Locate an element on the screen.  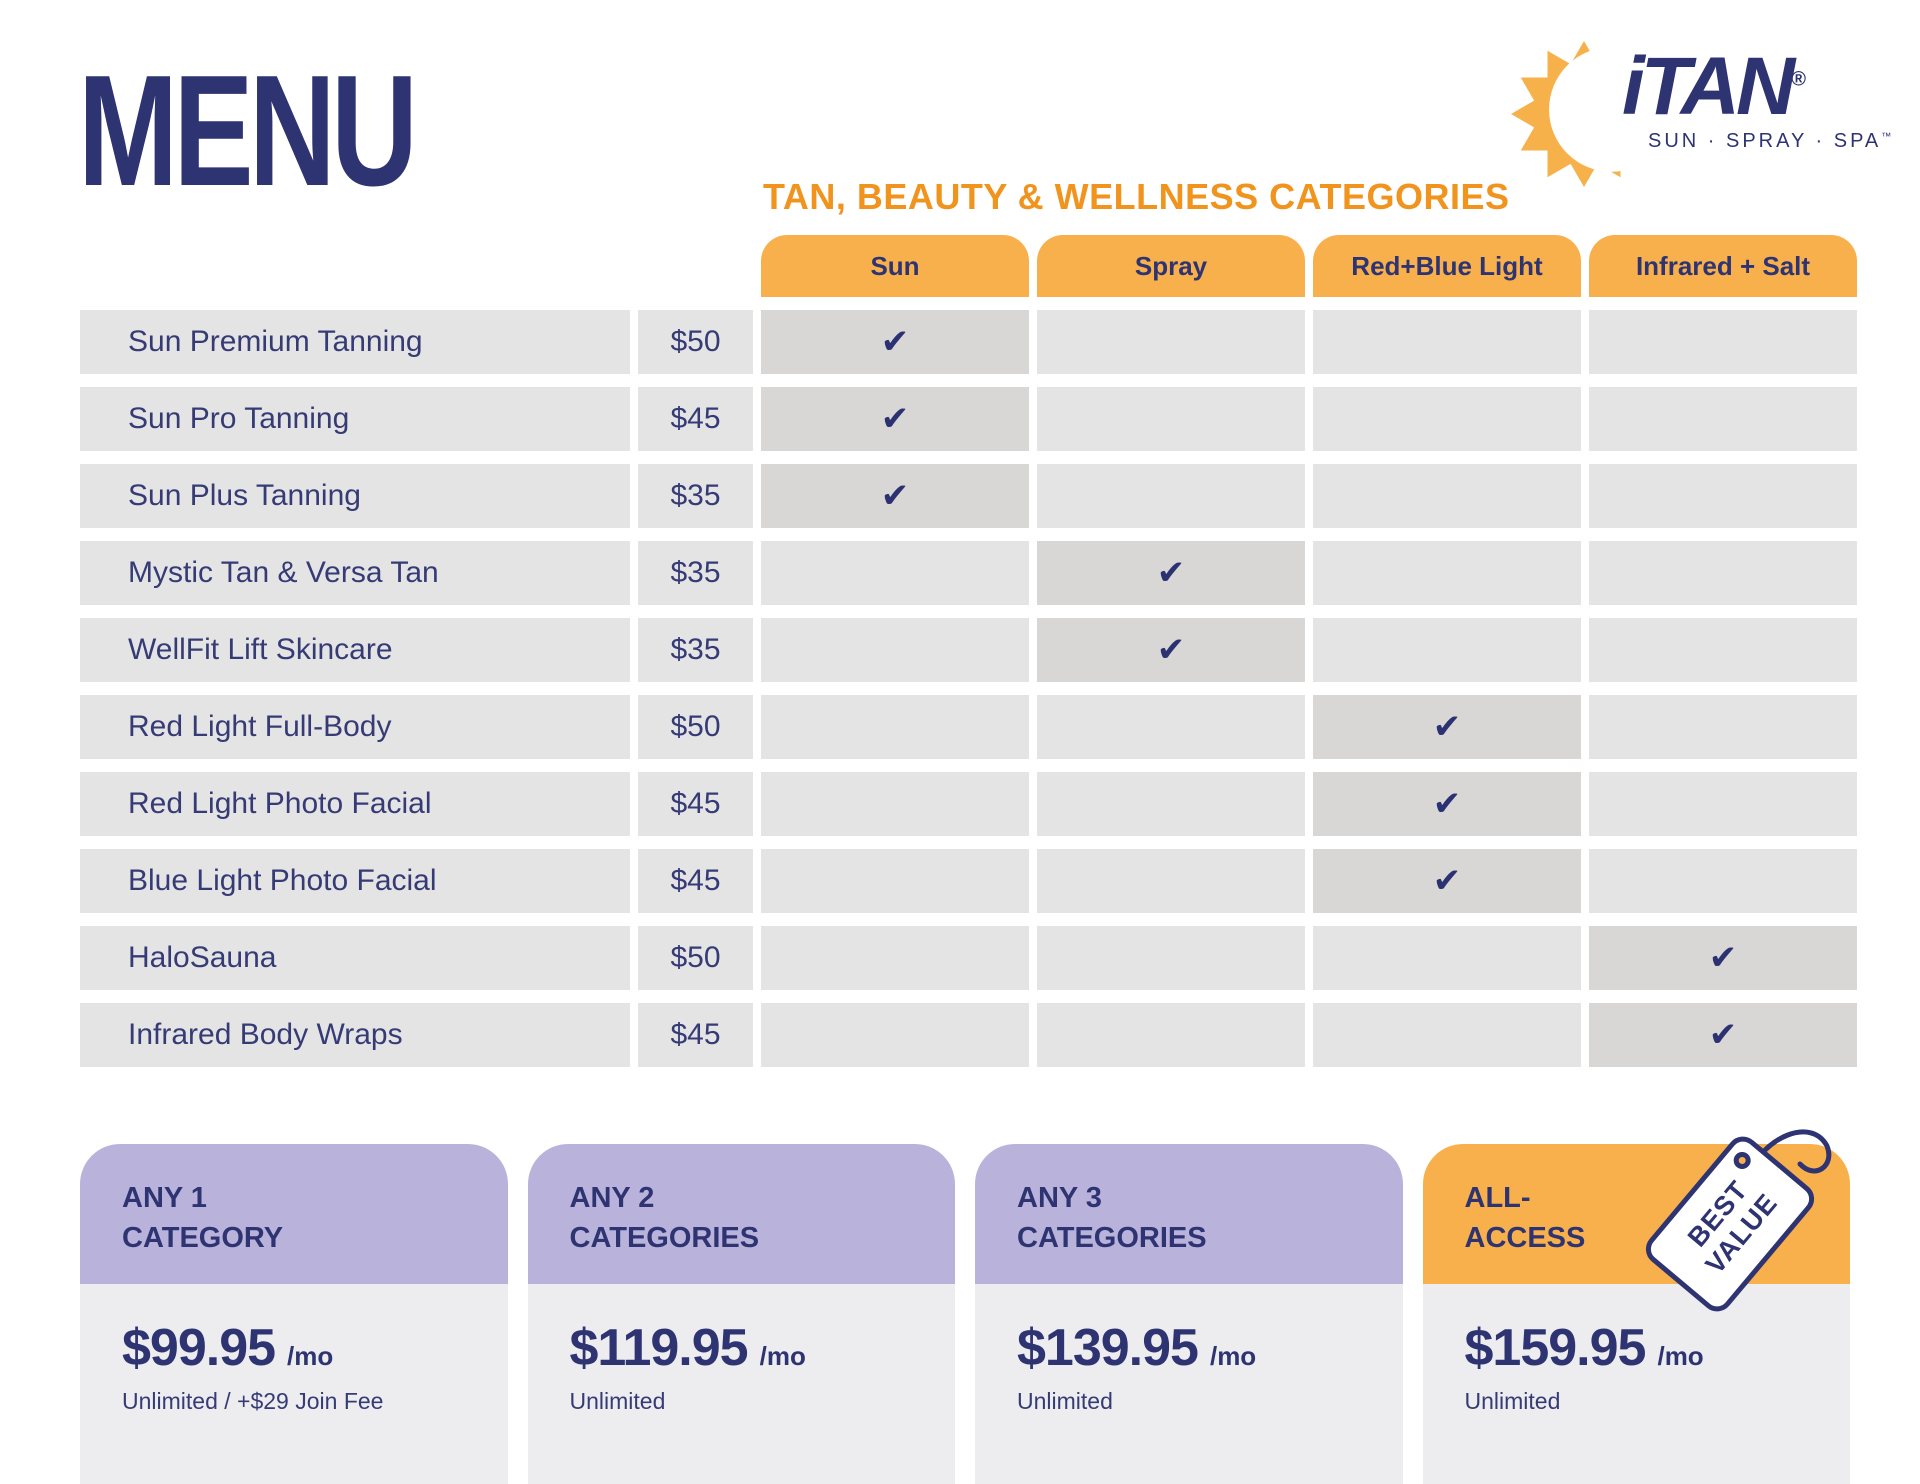
plan-title-line1: ALL- is located at coordinates (1497, 1198).